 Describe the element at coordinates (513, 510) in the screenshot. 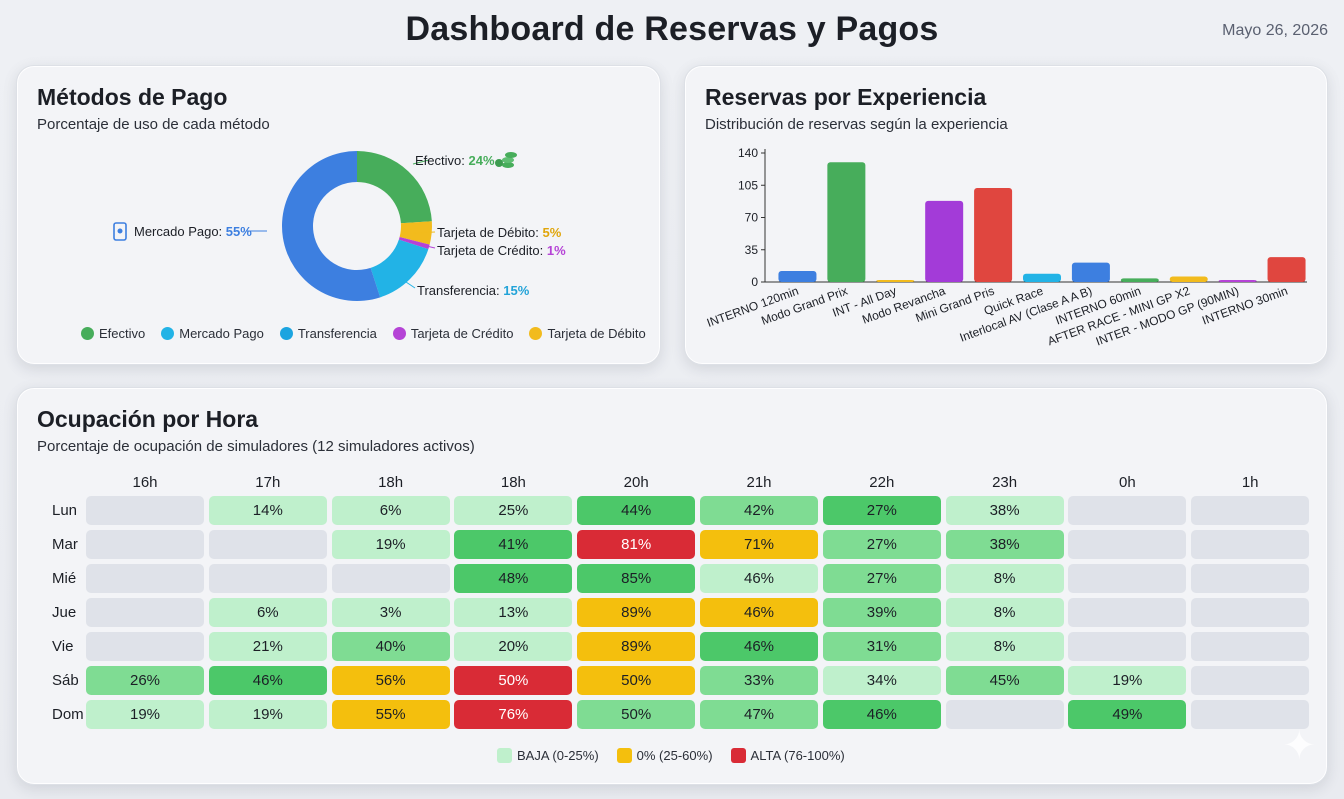

I see `heatmap-cell: 25%` at that location.